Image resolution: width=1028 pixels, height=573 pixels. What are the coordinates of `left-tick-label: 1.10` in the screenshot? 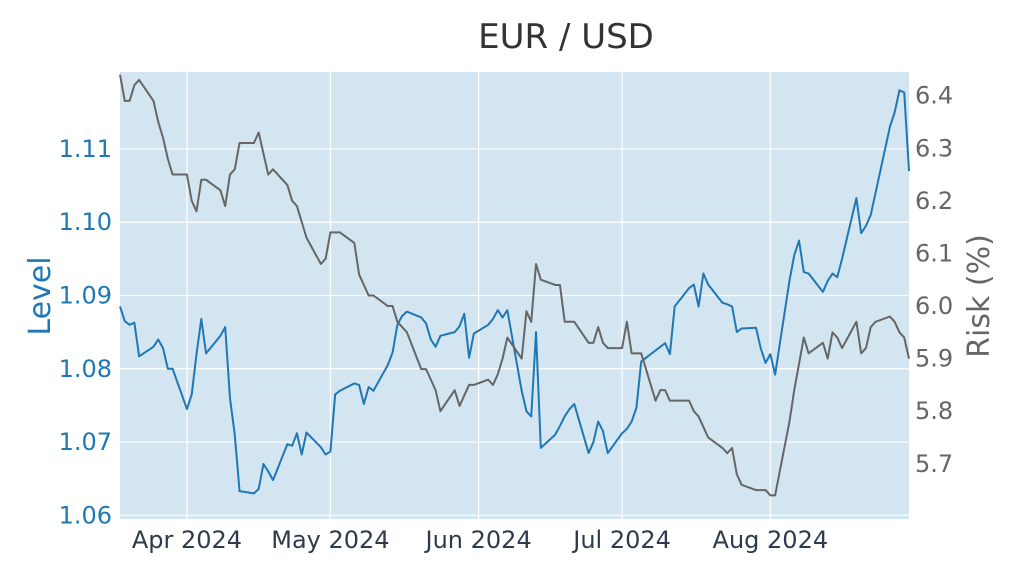 It's located at (85, 222).